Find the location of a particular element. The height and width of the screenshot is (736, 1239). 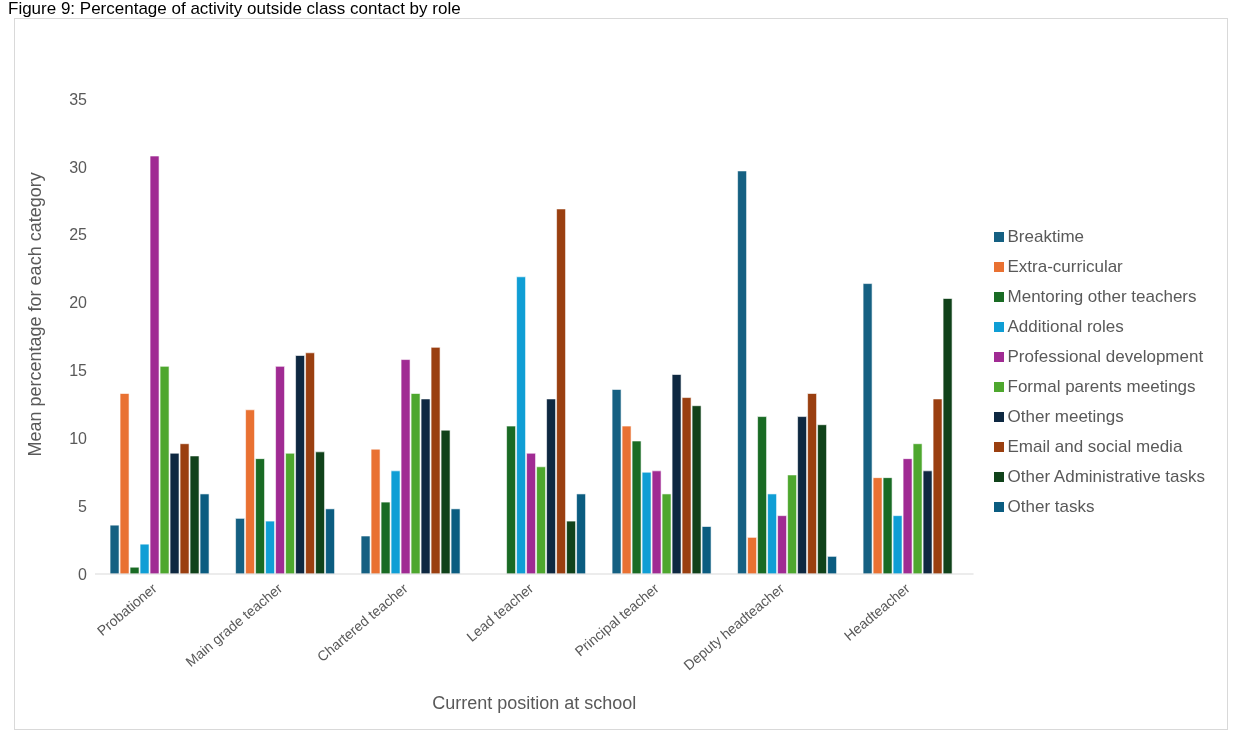

y-tick-label: 15 is located at coordinates (78, 371).